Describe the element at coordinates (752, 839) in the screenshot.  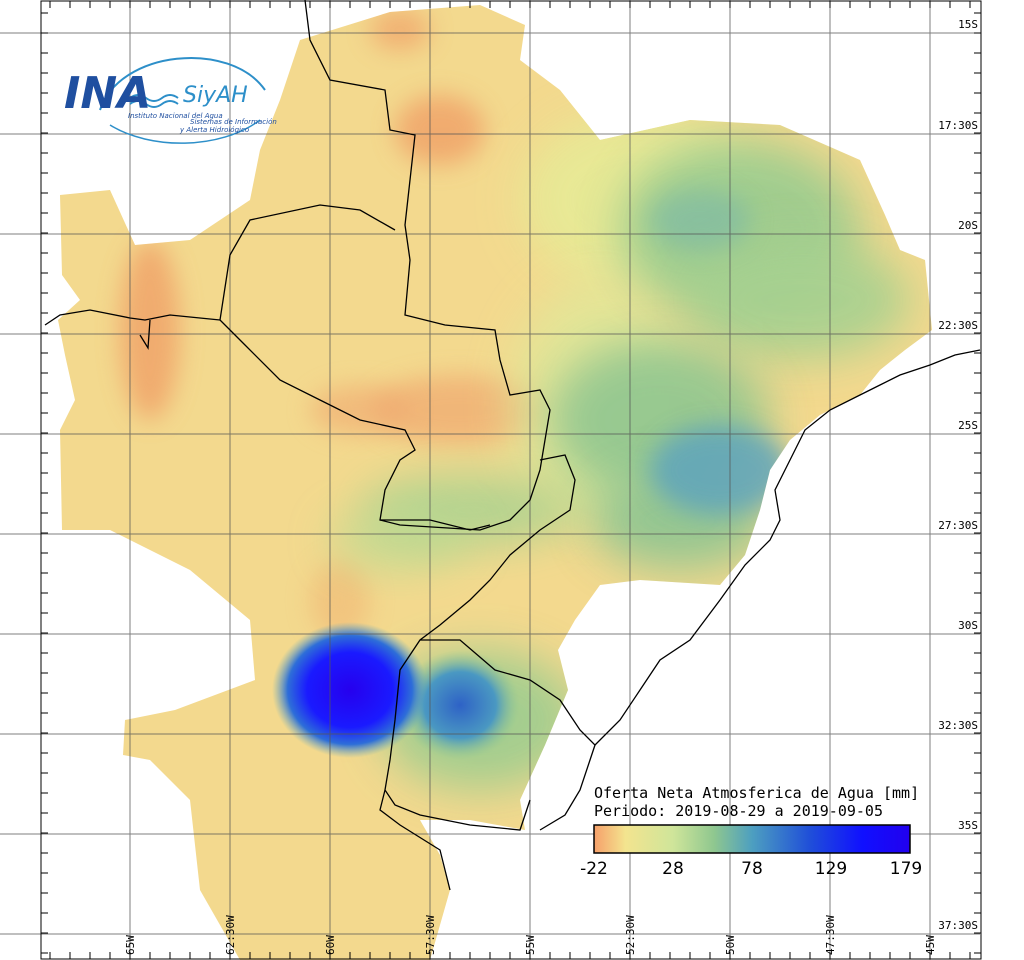
I see `colorbar` at that location.